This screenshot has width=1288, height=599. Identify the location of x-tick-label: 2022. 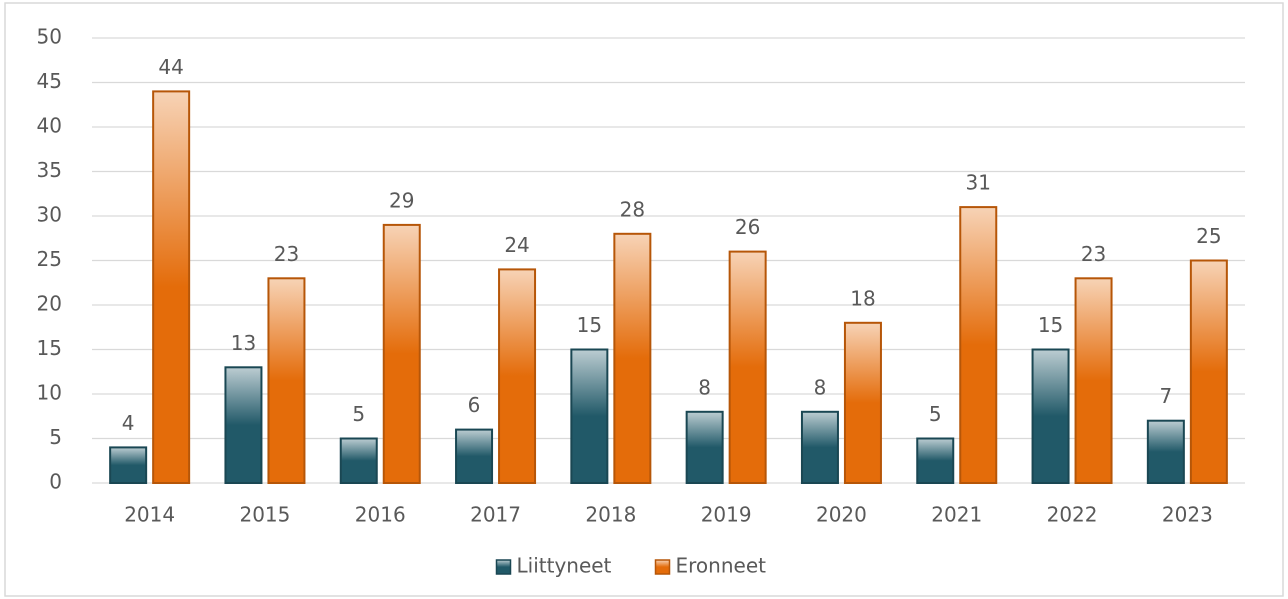
(1072, 515).